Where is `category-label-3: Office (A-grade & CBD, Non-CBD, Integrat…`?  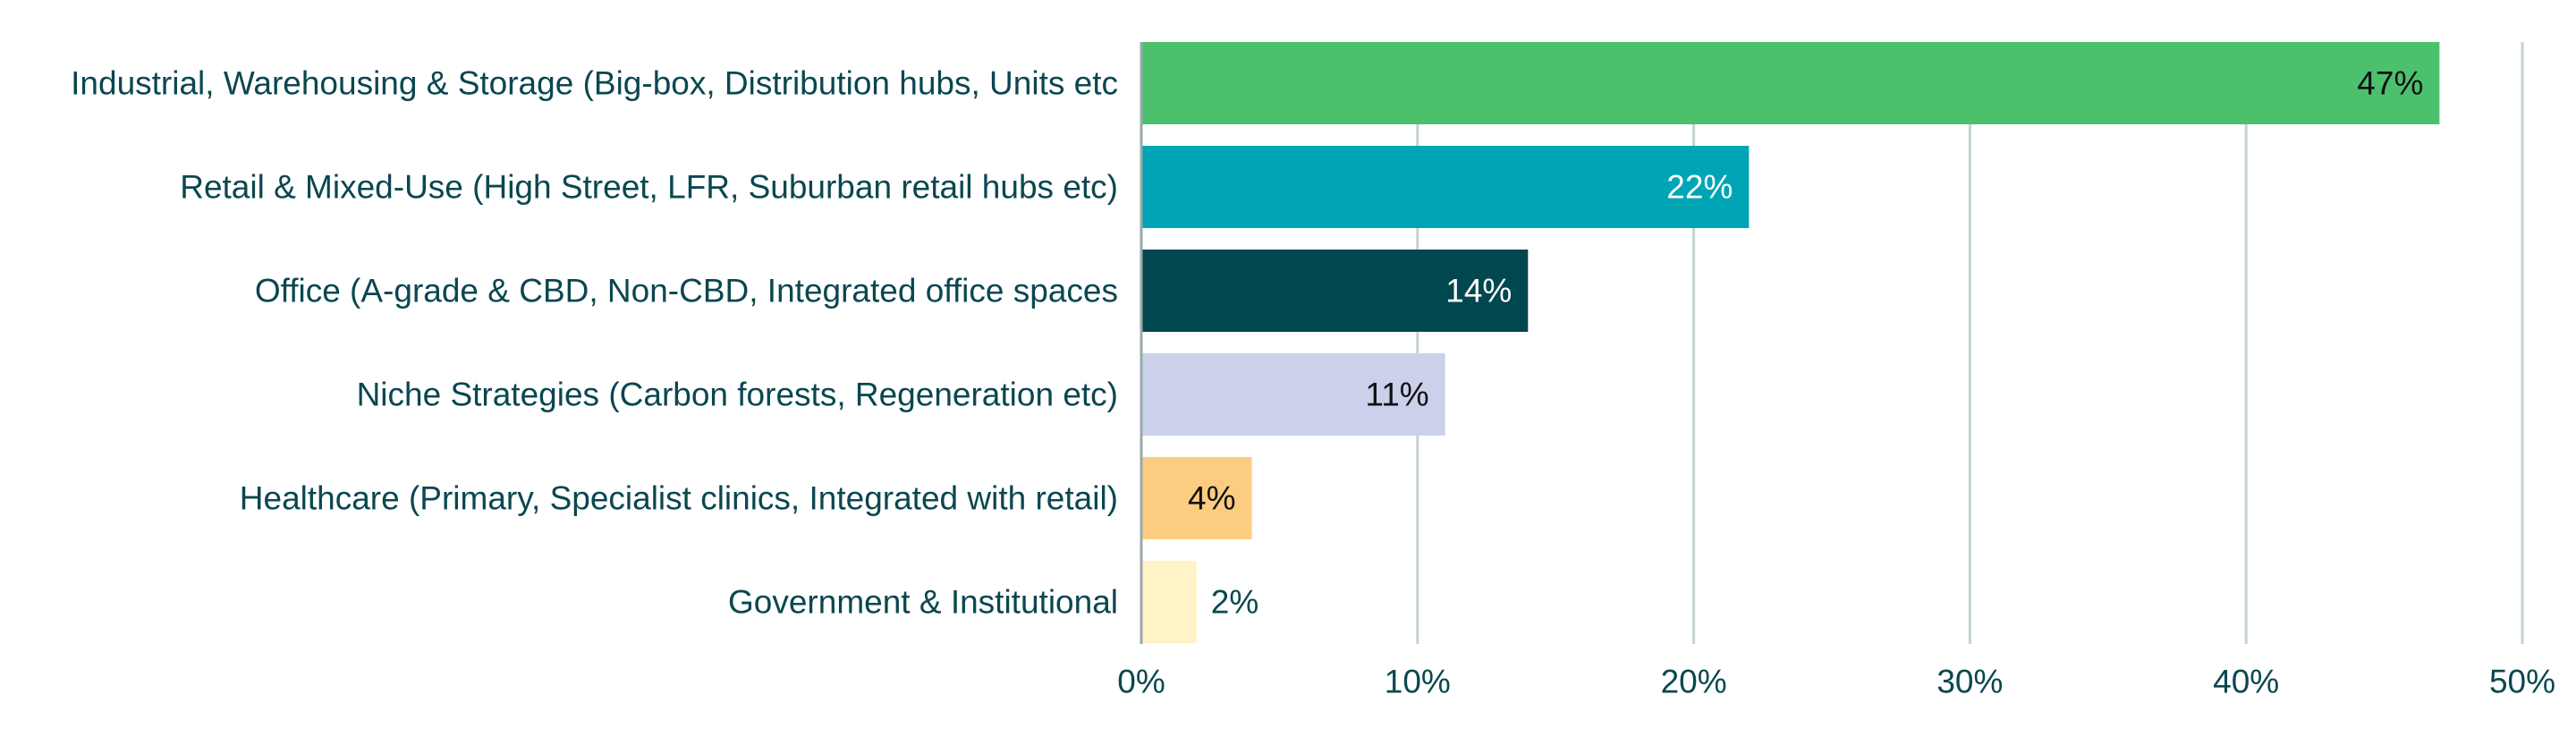
category-label-3: Office (A-grade & CBD, Non-CBD, Integrat… is located at coordinates (686, 291).